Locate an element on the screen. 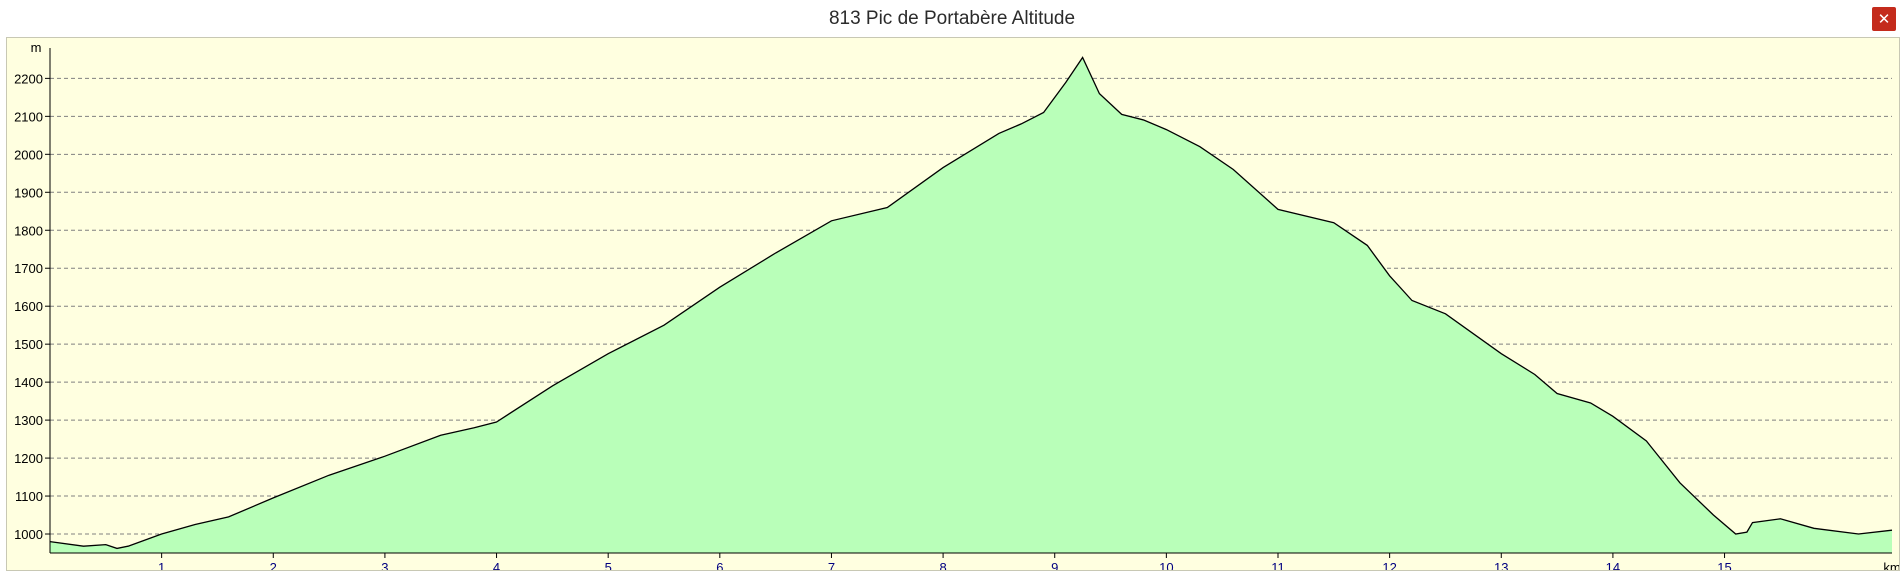 The height and width of the screenshot is (577, 1904). y-tick-label: 1700 is located at coordinates (28, 268).